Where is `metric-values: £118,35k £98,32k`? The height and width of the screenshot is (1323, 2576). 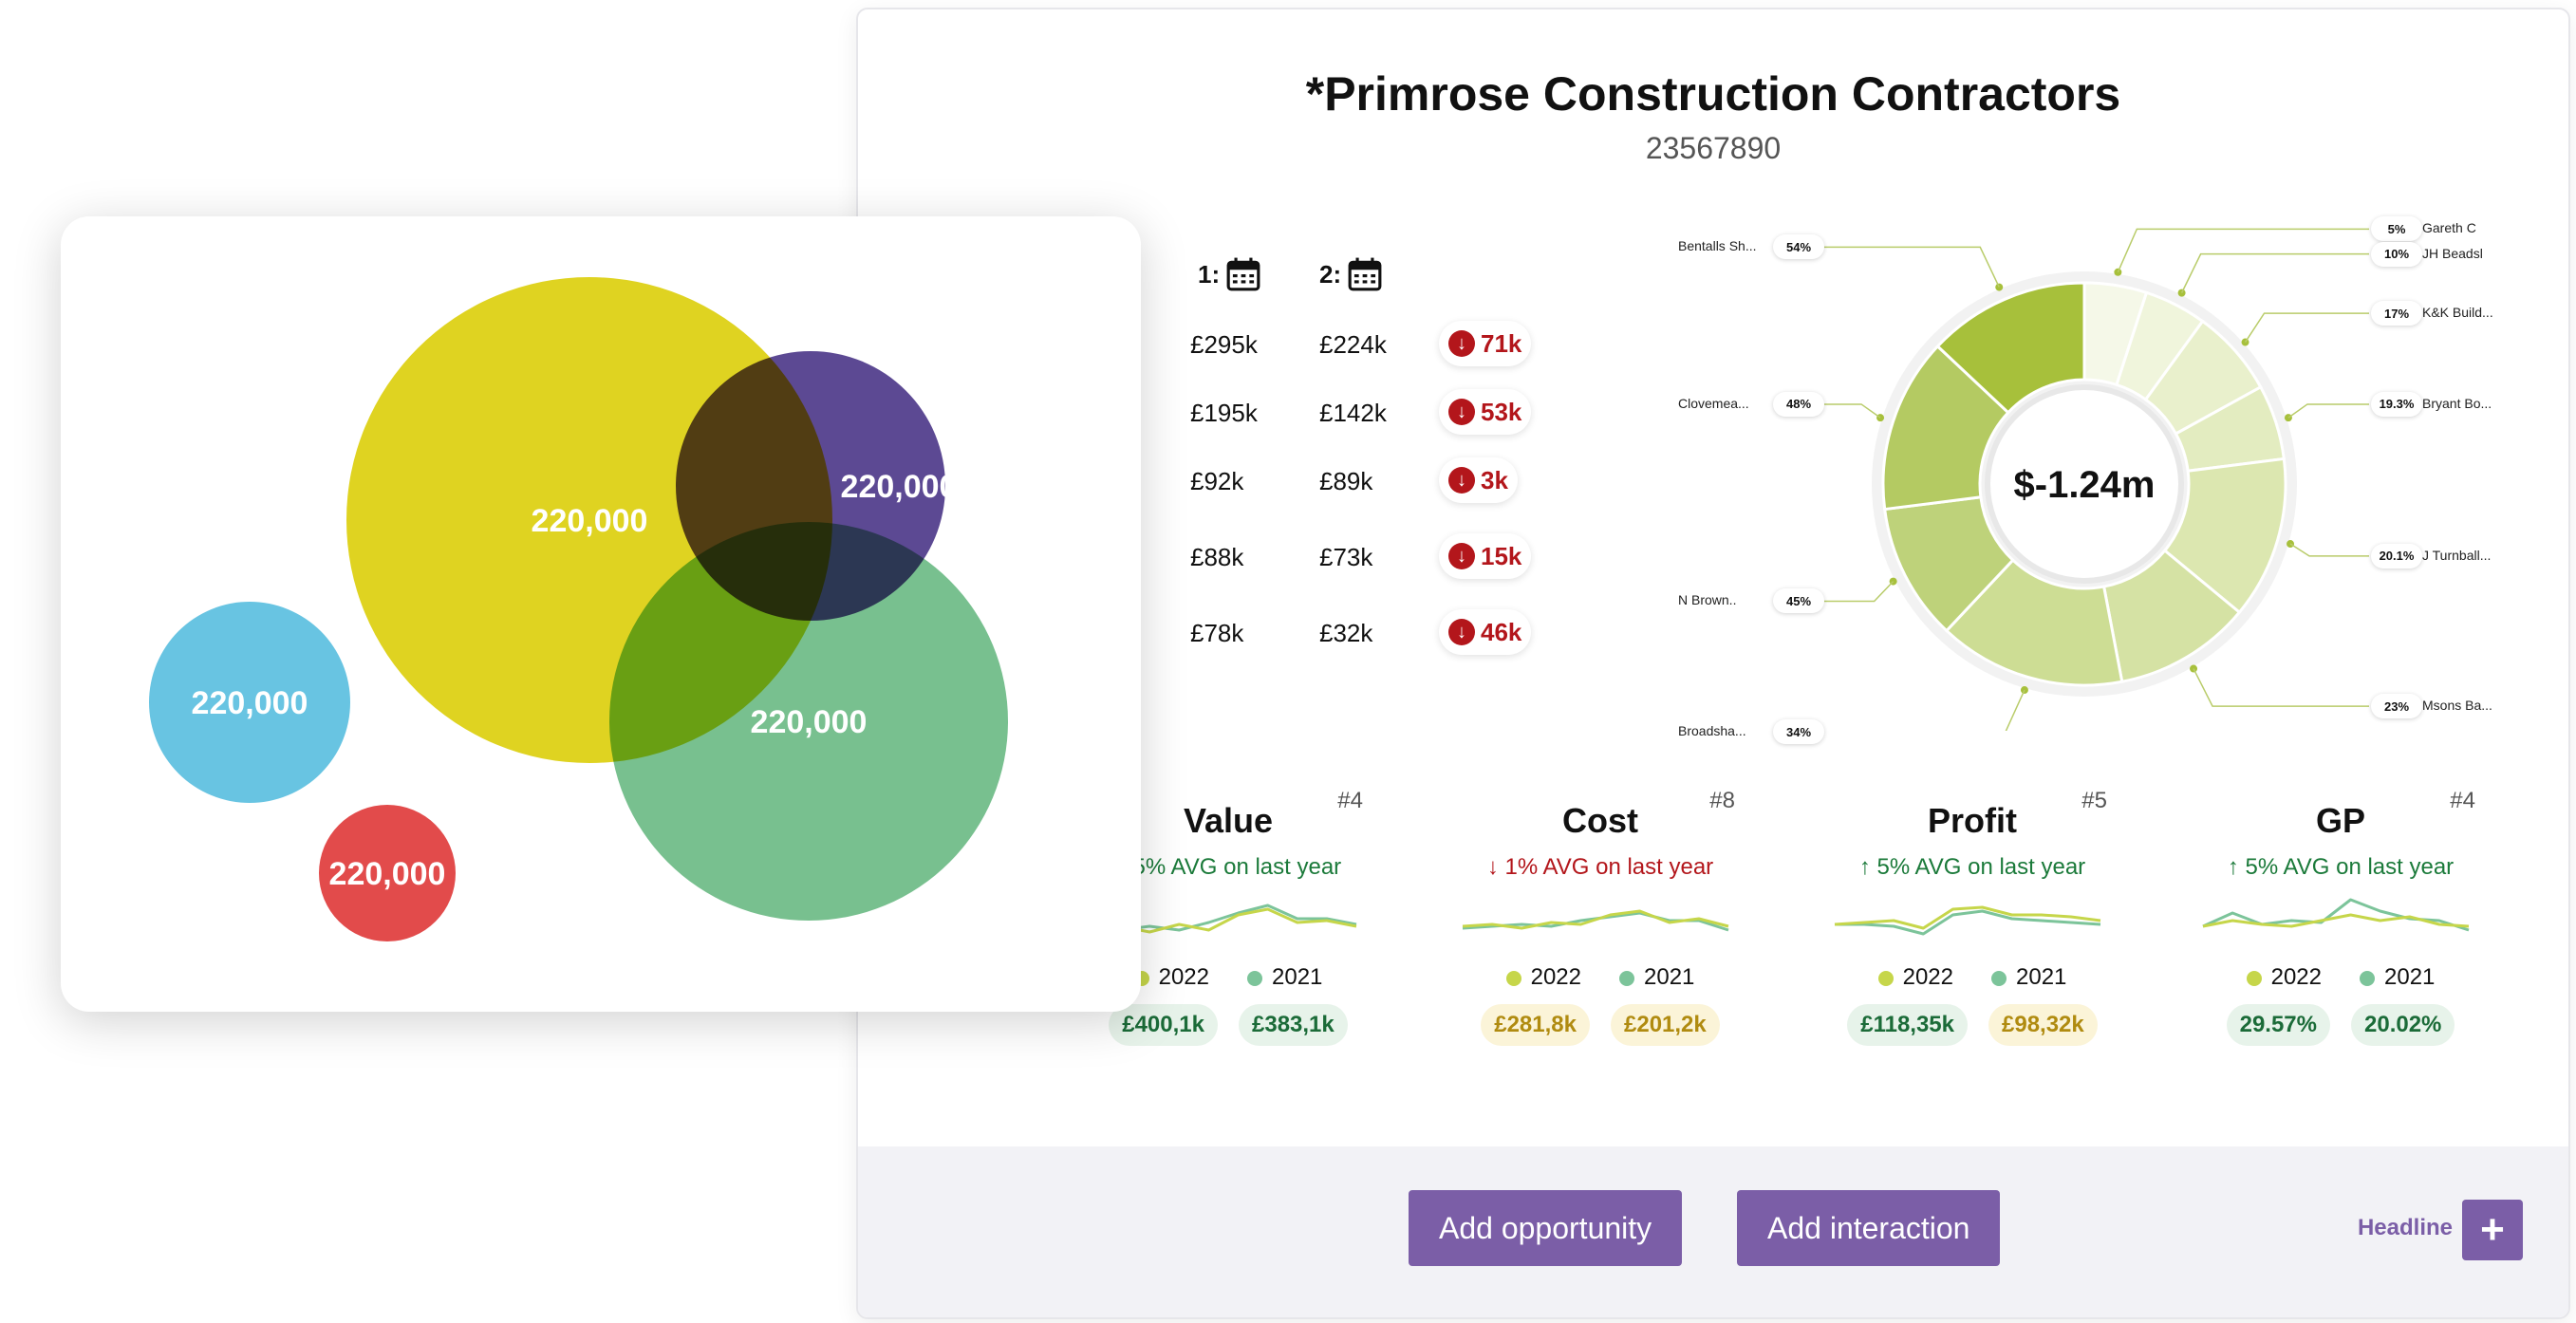 metric-values: £118,35k £98,32k is located at coordinates (1973, 1025).